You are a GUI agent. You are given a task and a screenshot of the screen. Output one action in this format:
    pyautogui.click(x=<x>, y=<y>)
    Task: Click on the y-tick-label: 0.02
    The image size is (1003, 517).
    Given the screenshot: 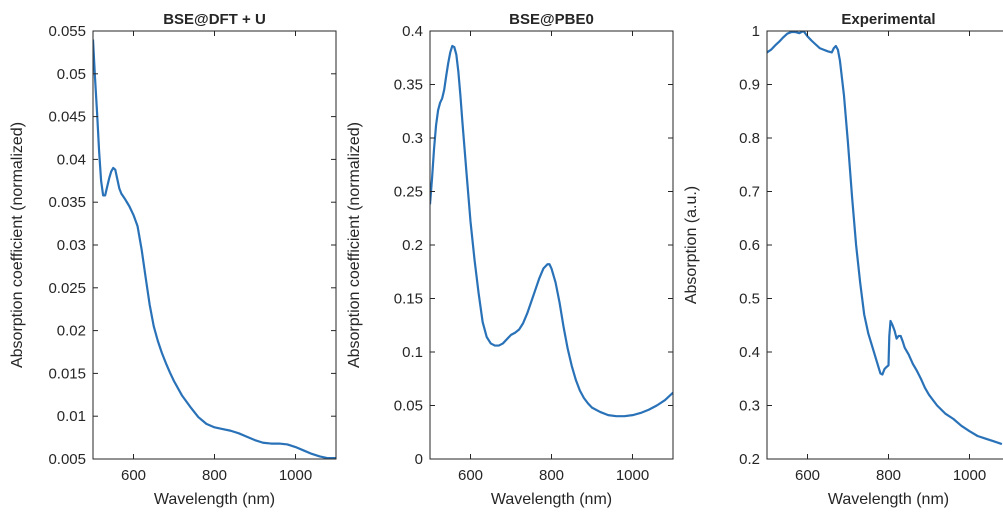 What is the action you would take?
    pyautogui.click(x=71, y=331)
    